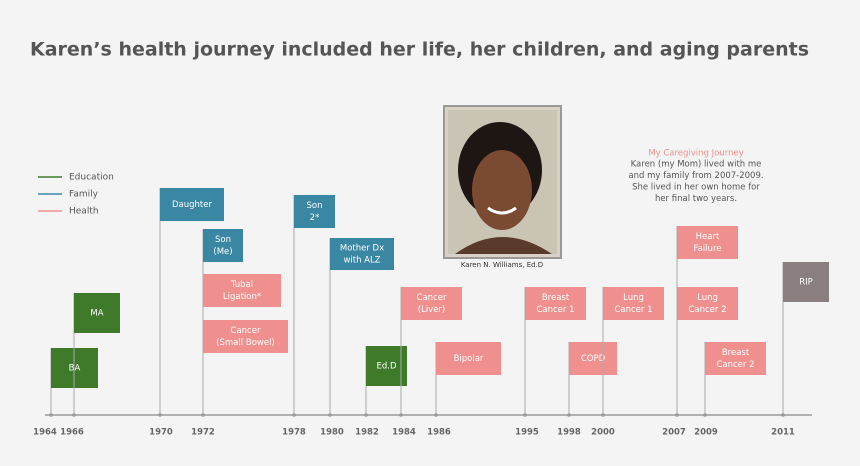 Image resolution: width=860 pixels, height=466 pixels. What do you see at coordinates (708, 249) in the screenshot?
I see `event-label: Failure` at bounding box center [708, 249].